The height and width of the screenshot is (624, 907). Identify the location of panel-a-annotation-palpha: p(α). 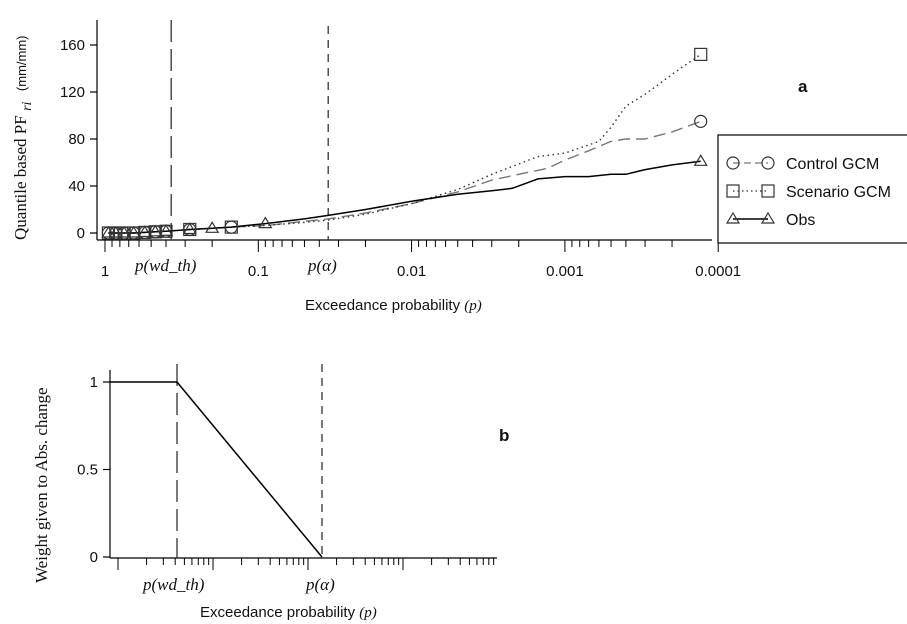
(322, 265).